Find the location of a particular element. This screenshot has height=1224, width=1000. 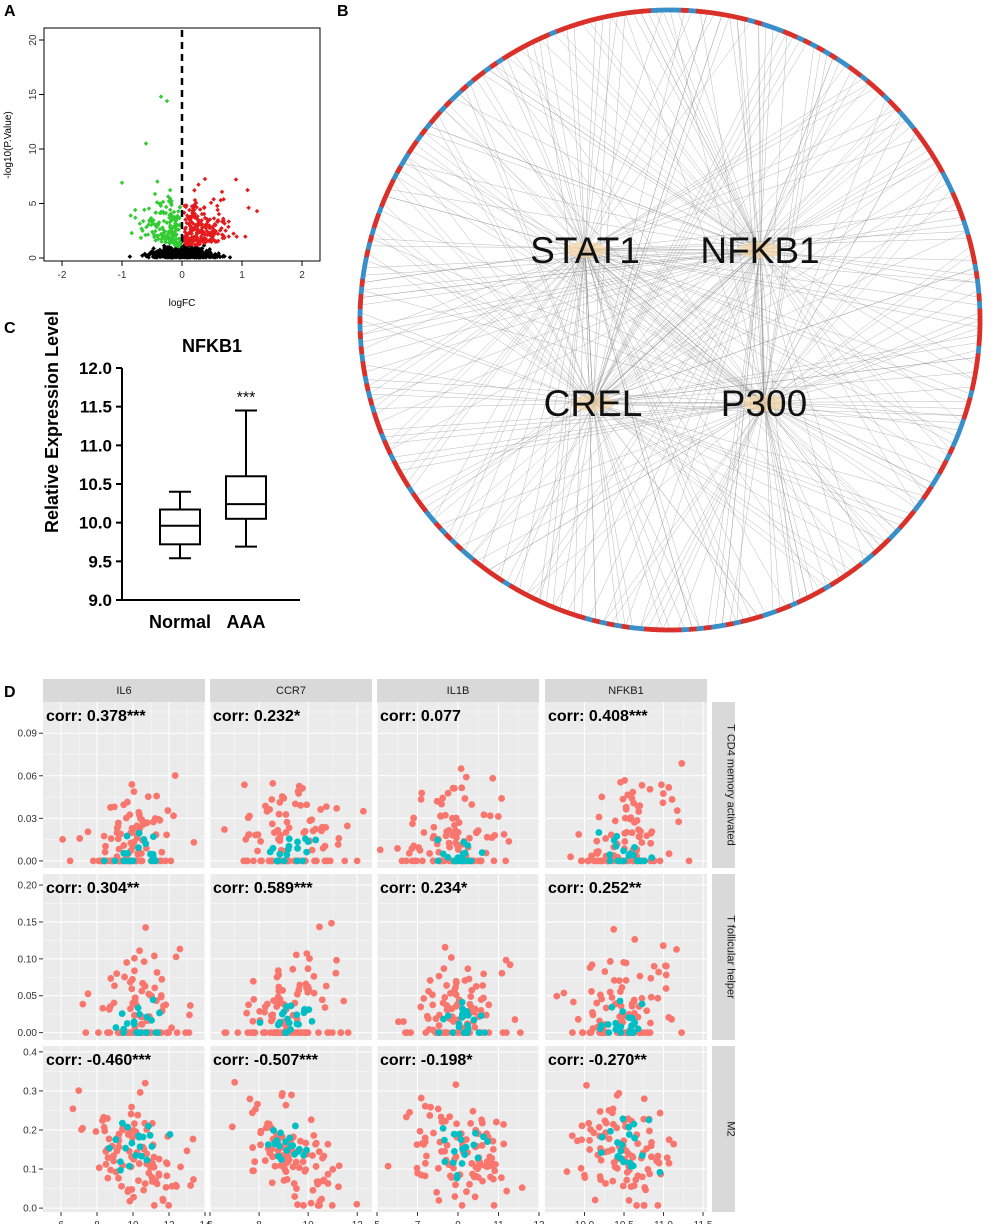

volcano-x-tick-label: -2 is located at coordinates (62, 275).